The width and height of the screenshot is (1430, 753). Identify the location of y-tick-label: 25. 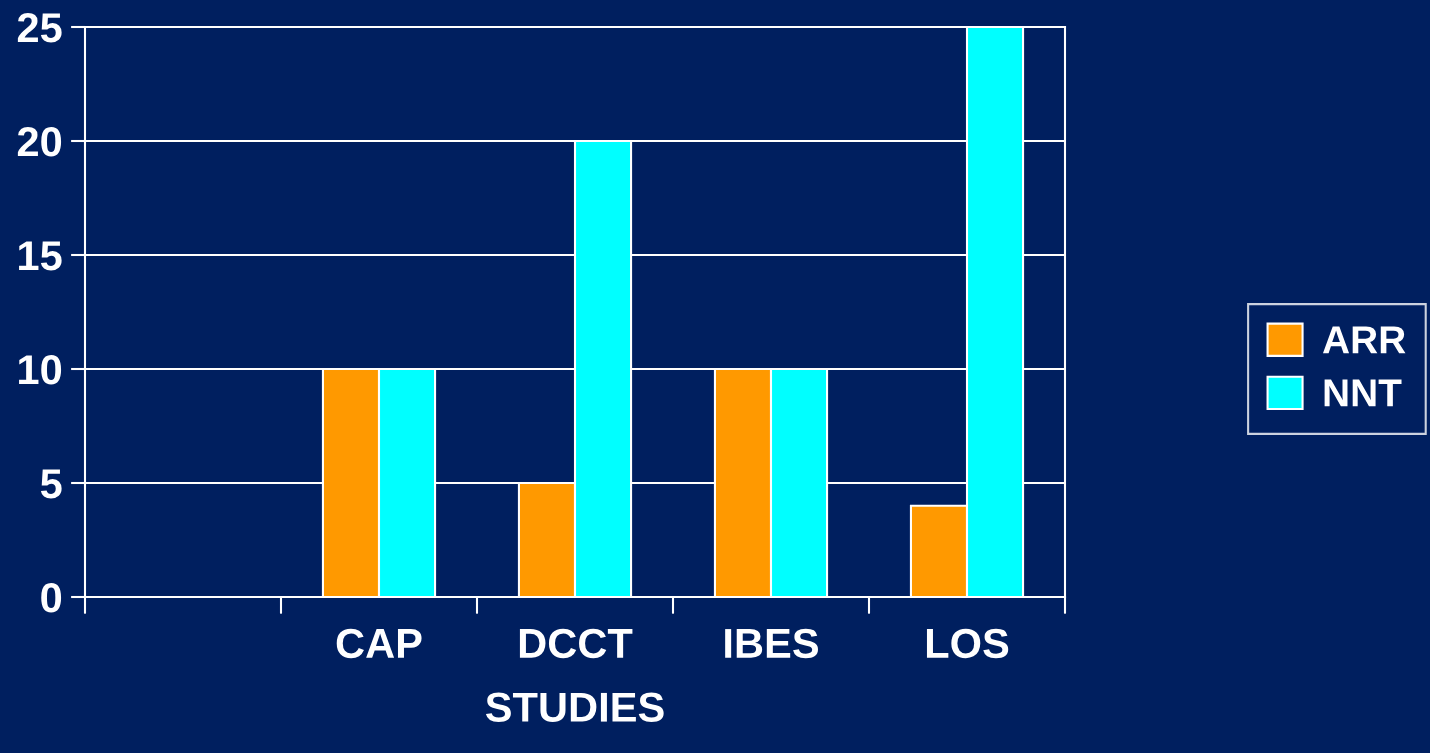
(39, 28).